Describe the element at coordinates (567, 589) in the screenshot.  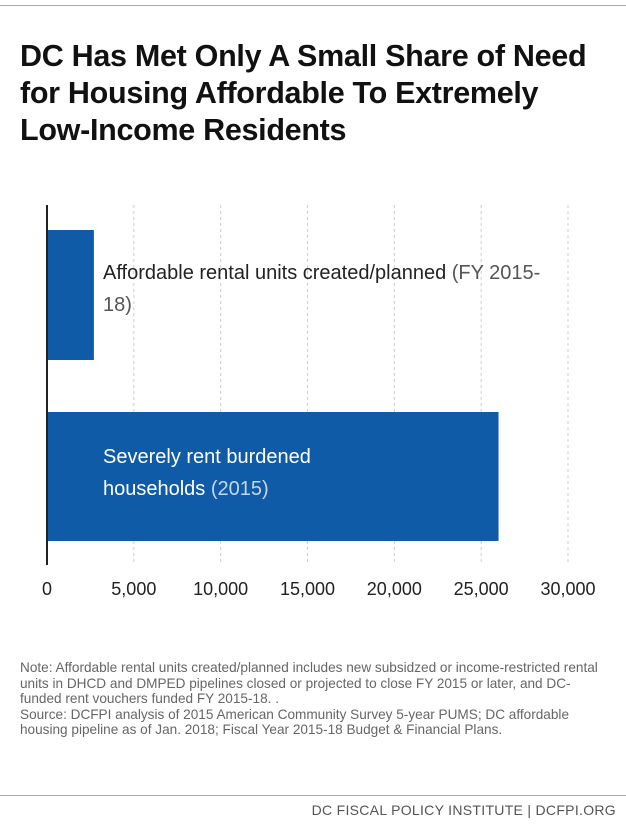
I see `x-tick-label: 30,000` at that location.